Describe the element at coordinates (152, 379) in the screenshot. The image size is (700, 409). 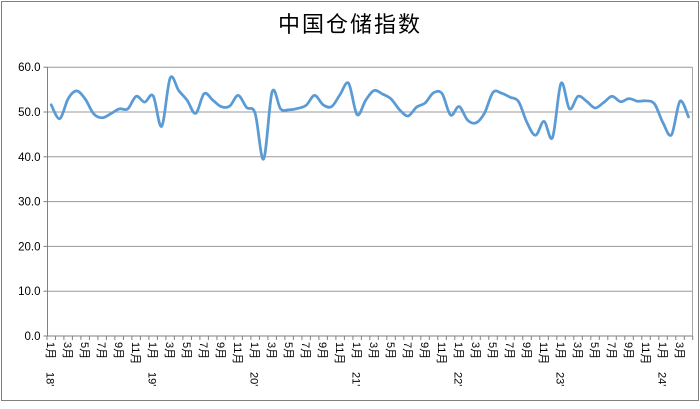
I see `x-axis-year-label: 19'` at that location.